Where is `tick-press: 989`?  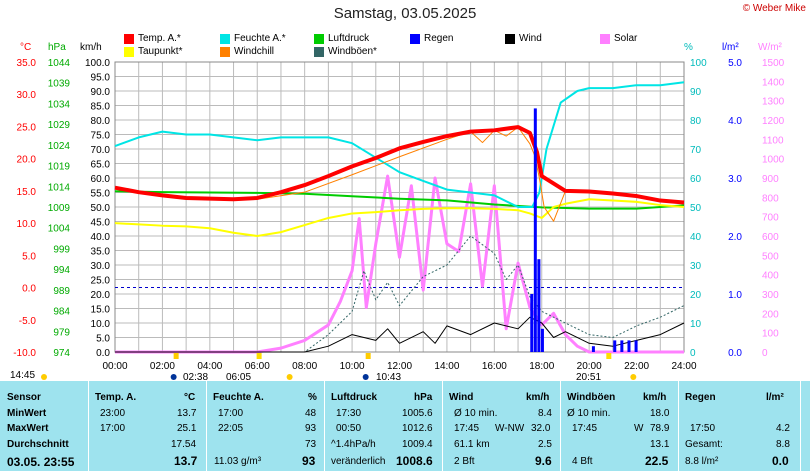
tick-press: 989 is located at coordinates (61, 291).